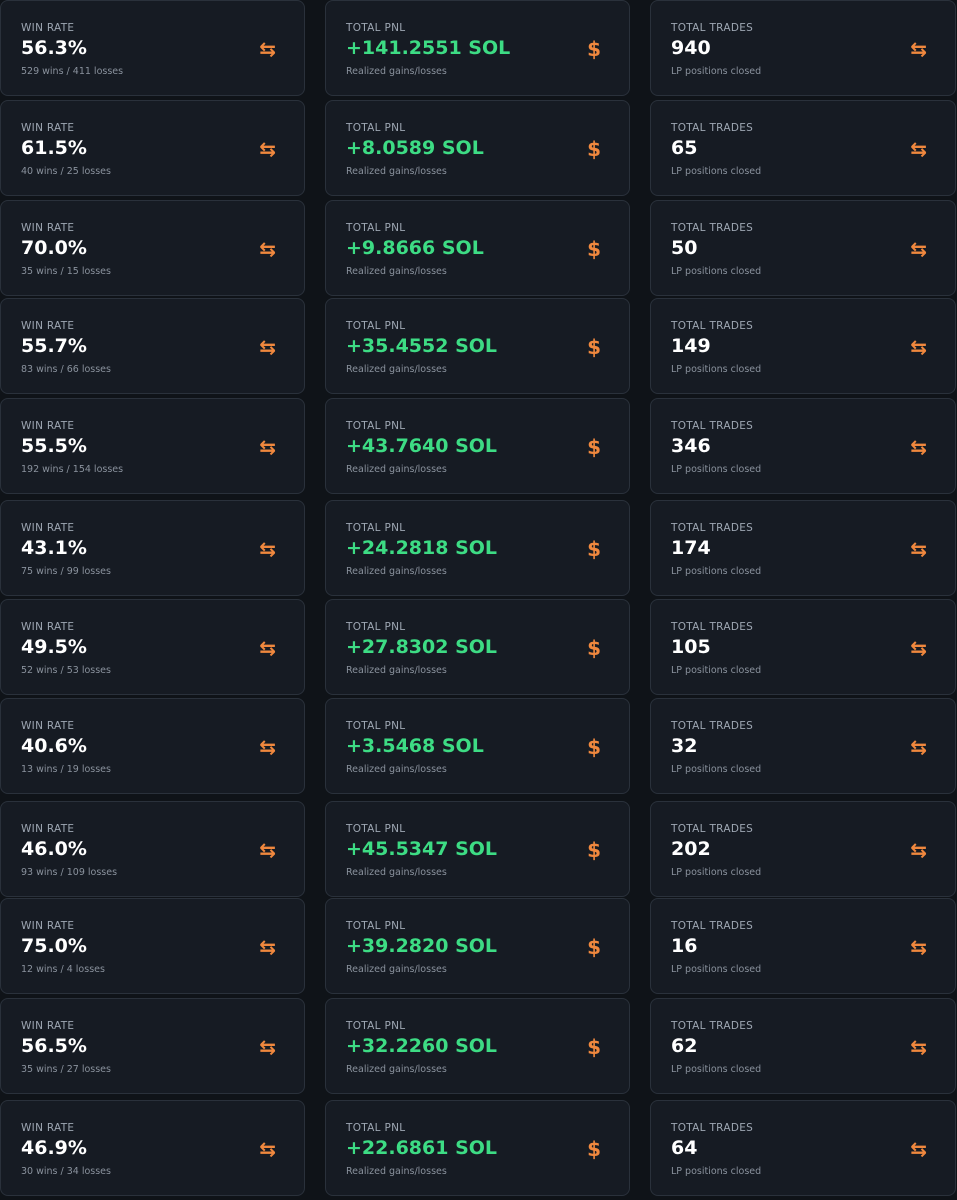  Describe the element at coordinates (803, 248) in the screenshot. I see `total-trades-card: TOTAL TRADES 50 LP positions closed ⇆` at that location.